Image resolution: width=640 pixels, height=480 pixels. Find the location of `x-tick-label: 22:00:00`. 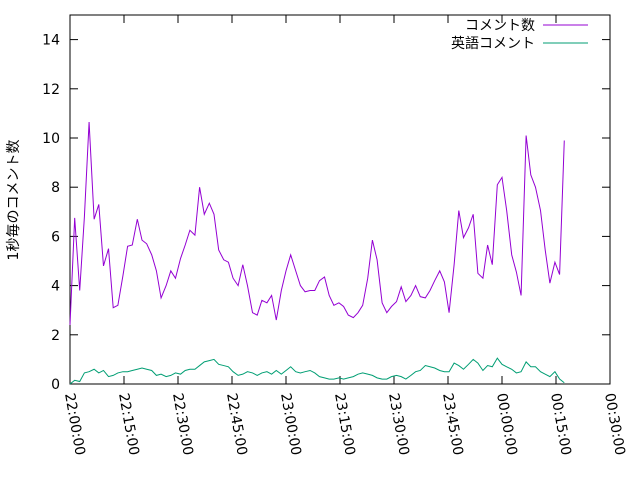

x-tick-label: 22:00:00 is located at coordinates (74, 424).